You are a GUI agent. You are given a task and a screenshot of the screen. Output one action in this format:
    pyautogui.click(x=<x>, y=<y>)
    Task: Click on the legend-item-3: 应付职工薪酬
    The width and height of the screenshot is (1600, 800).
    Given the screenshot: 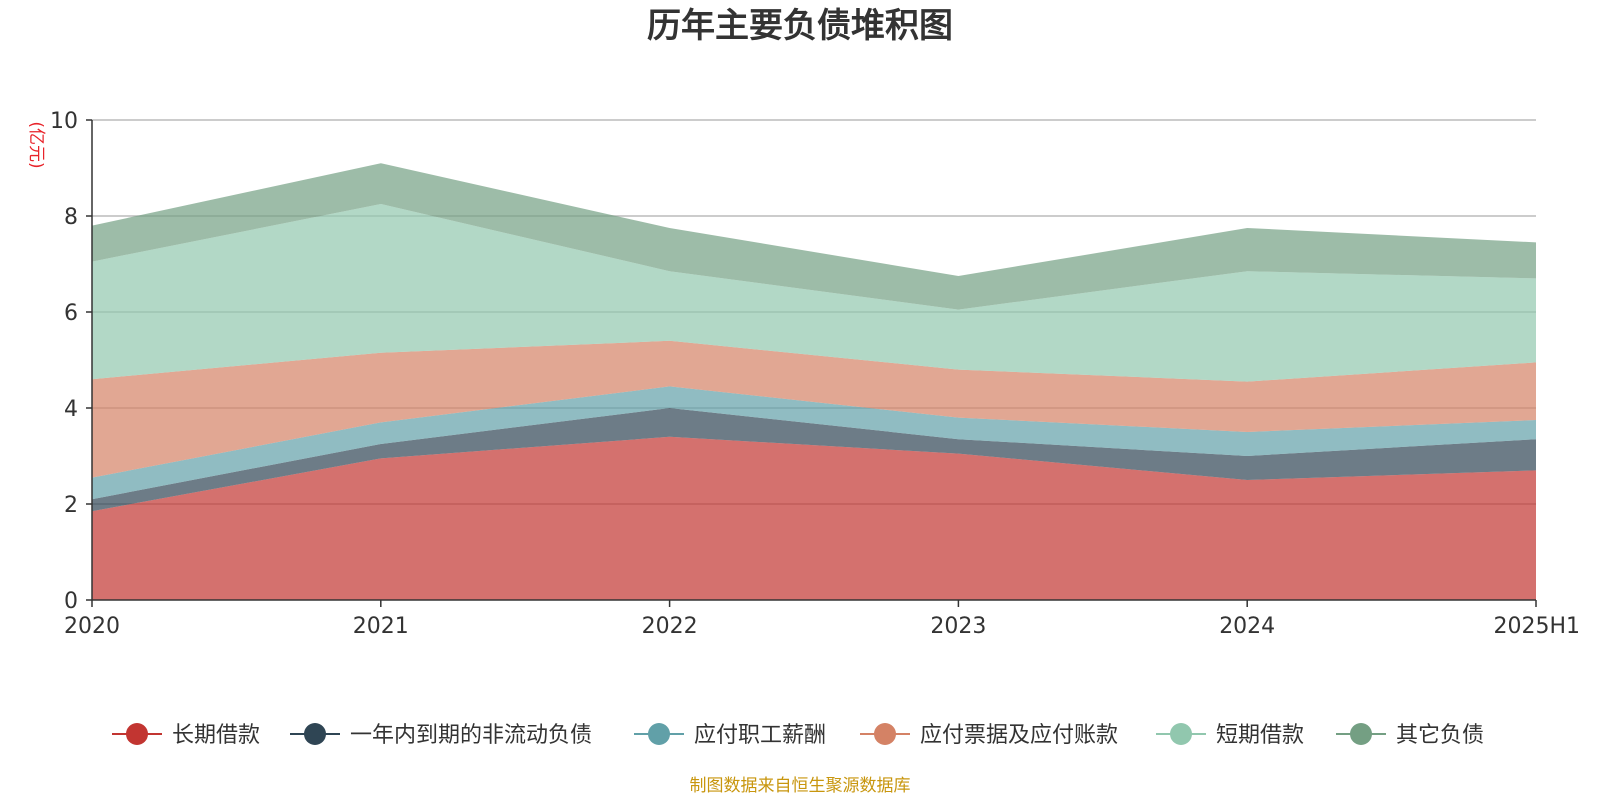 What is the action you would take?
    pyautogui.click(x=730, y=735)
    